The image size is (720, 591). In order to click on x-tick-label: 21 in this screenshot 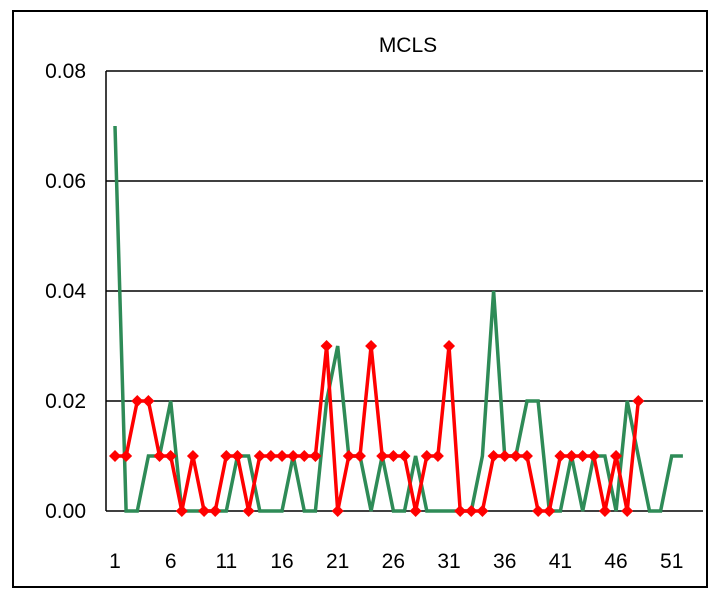, I will do `click(337, 561)`.